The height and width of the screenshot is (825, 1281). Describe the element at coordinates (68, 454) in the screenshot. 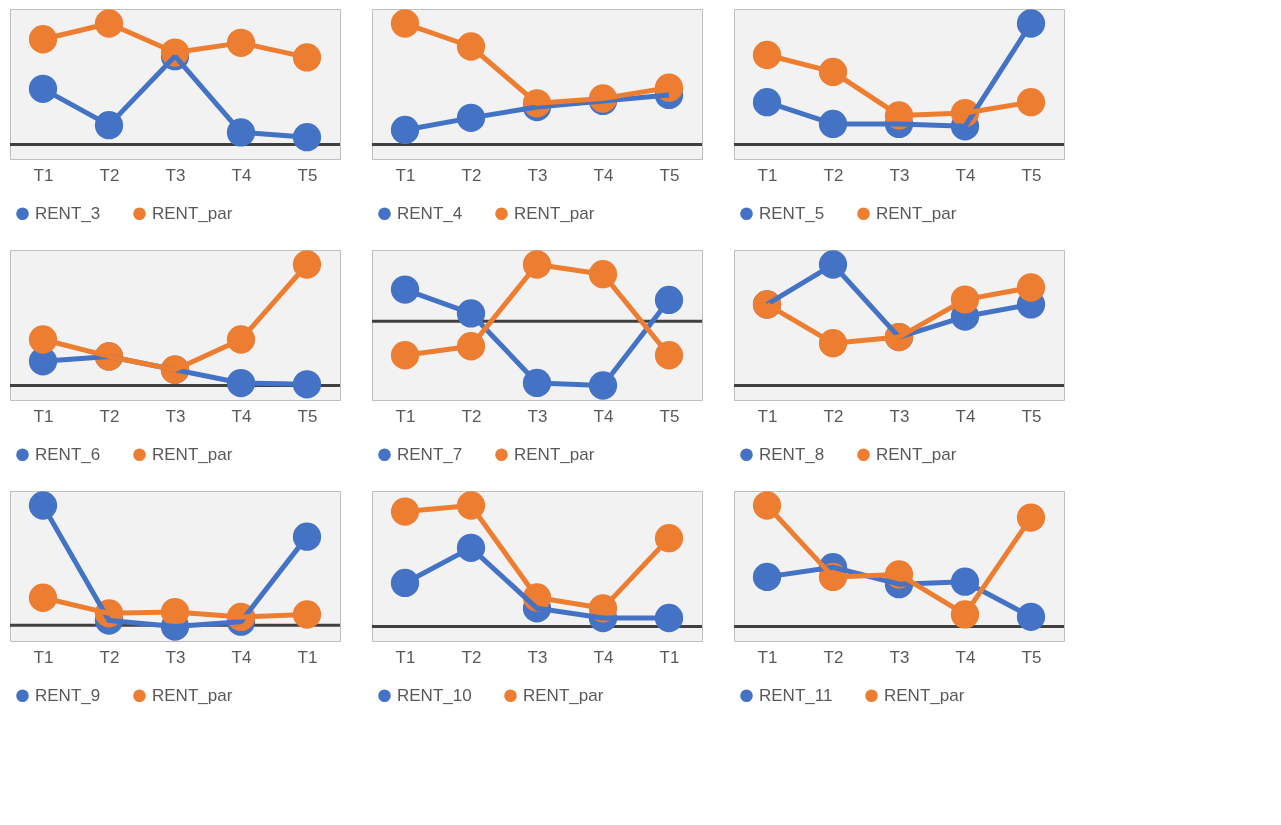

I see `legend-label: RENT_6` at that location.